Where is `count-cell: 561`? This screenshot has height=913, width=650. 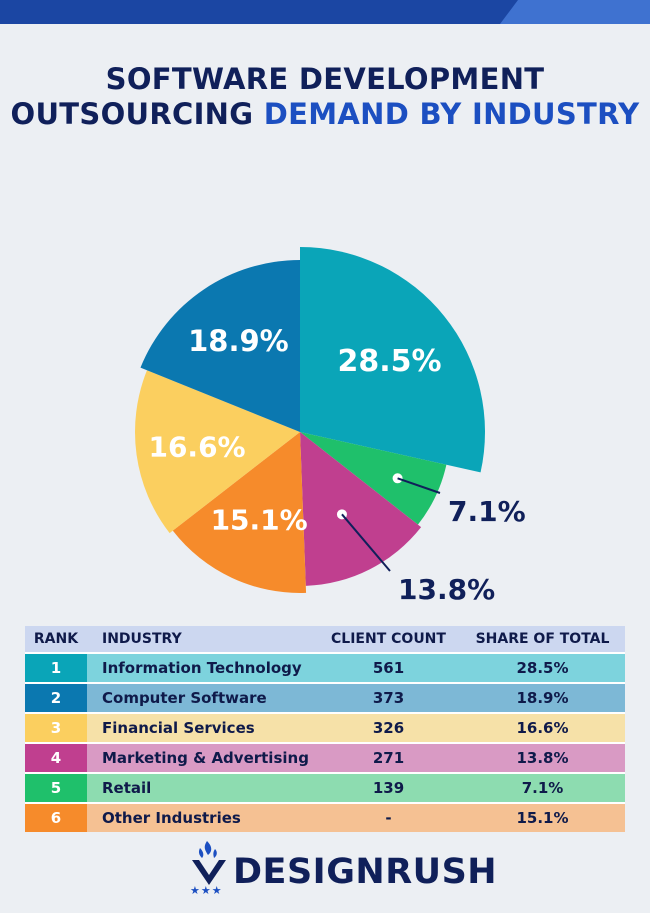
count-cell: 561 is located at coordinates (388, 667).